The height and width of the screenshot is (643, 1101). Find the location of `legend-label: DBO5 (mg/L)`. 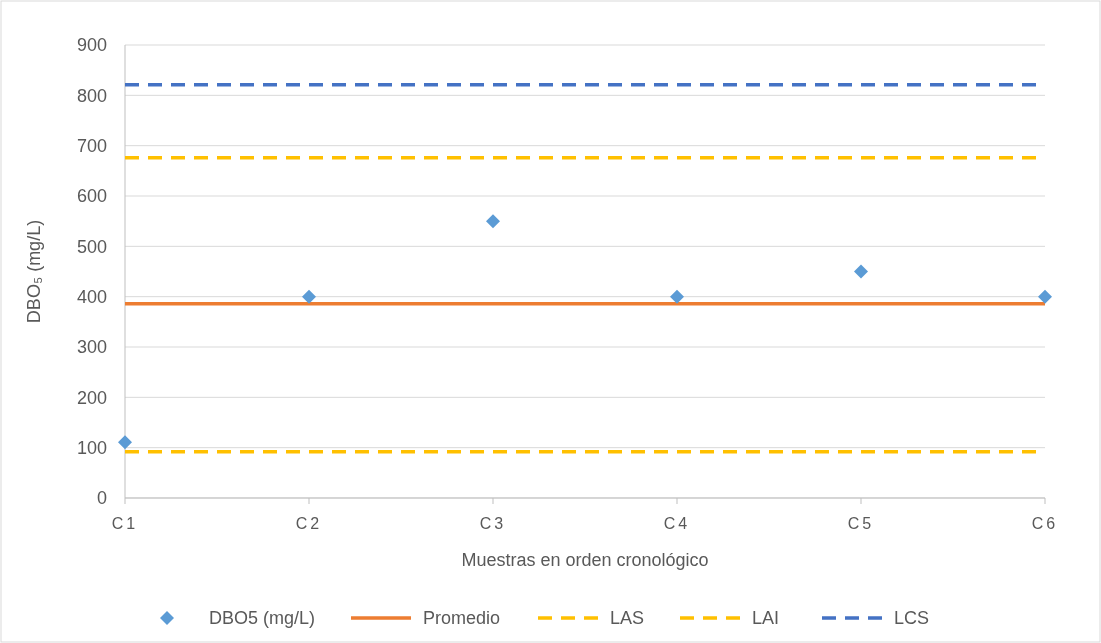

legend-label: DBO5 (mg/L) is located at coordinates (262, 618).